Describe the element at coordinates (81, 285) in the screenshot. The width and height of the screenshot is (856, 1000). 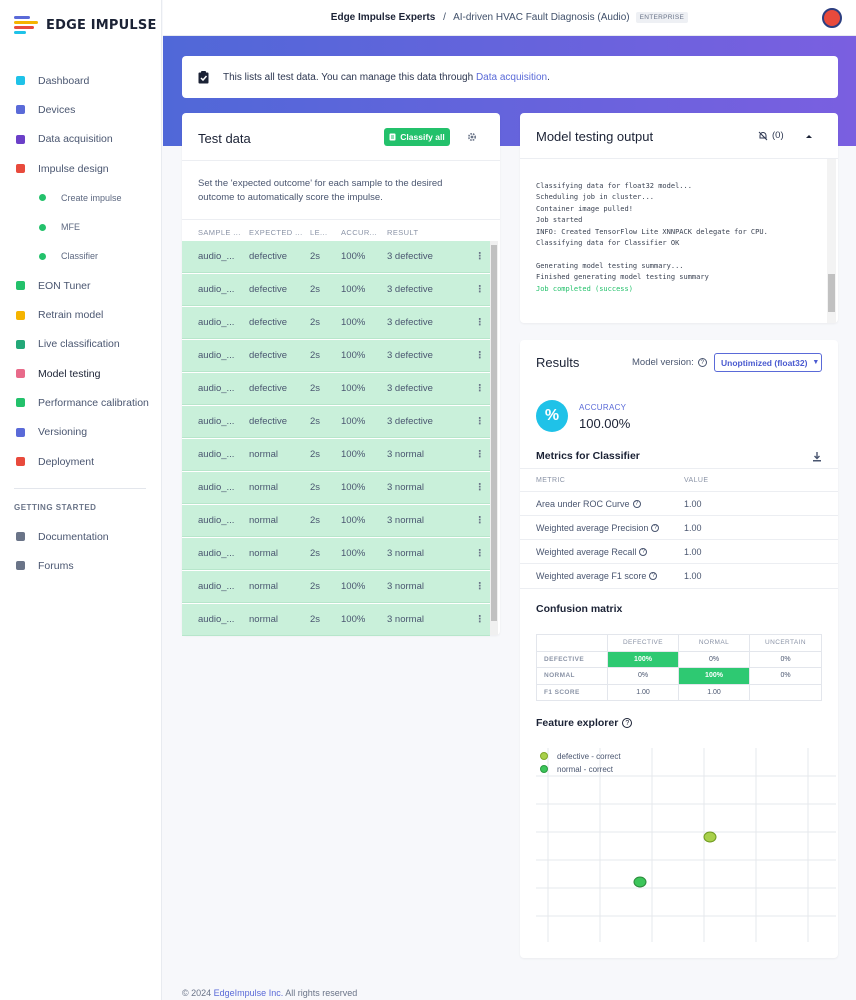
I see `sidebar-item-eon-tuner: EON Tuner` at that location.